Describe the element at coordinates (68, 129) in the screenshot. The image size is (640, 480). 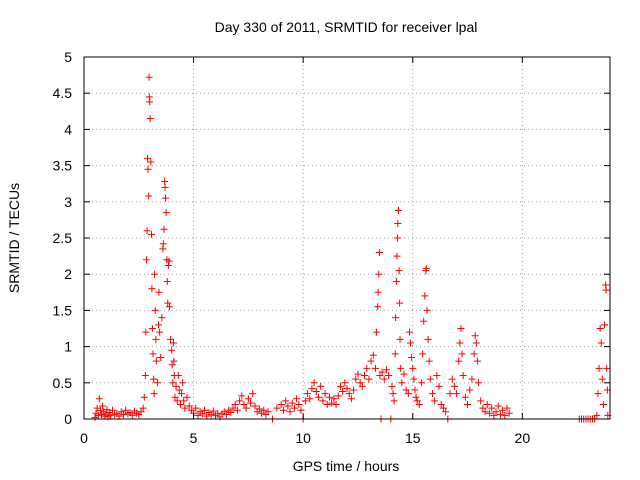
I see `y-tick-label: 4` at that location.